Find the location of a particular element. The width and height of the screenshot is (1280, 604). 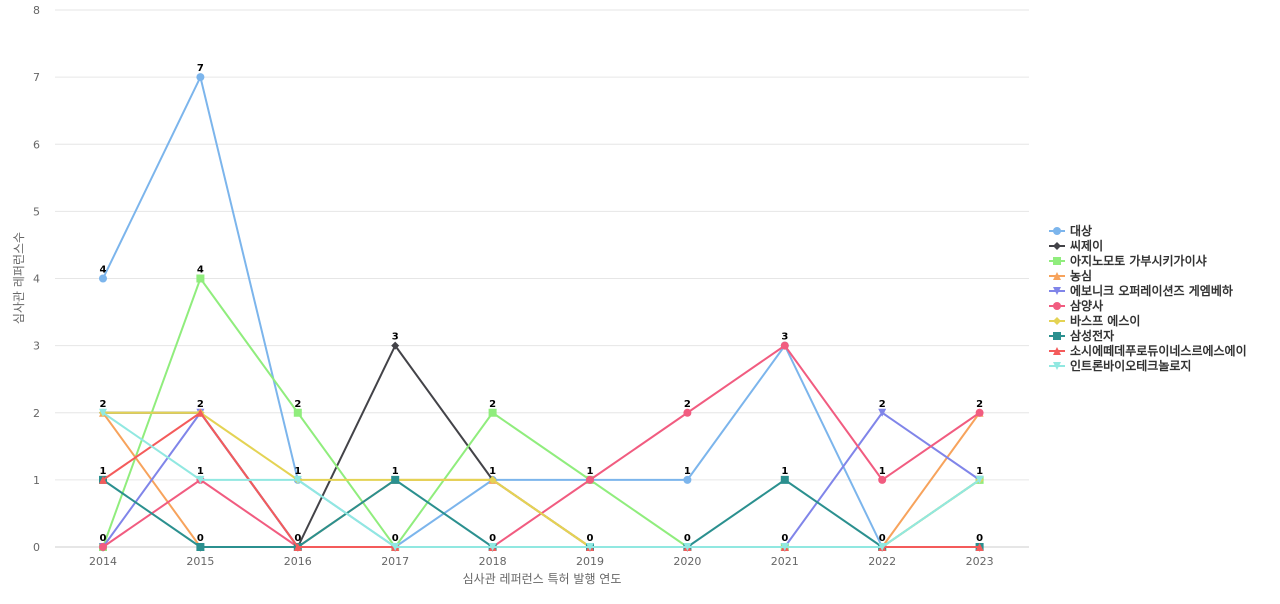

y-tick-label: 6 is located at coordinates (36, 144).